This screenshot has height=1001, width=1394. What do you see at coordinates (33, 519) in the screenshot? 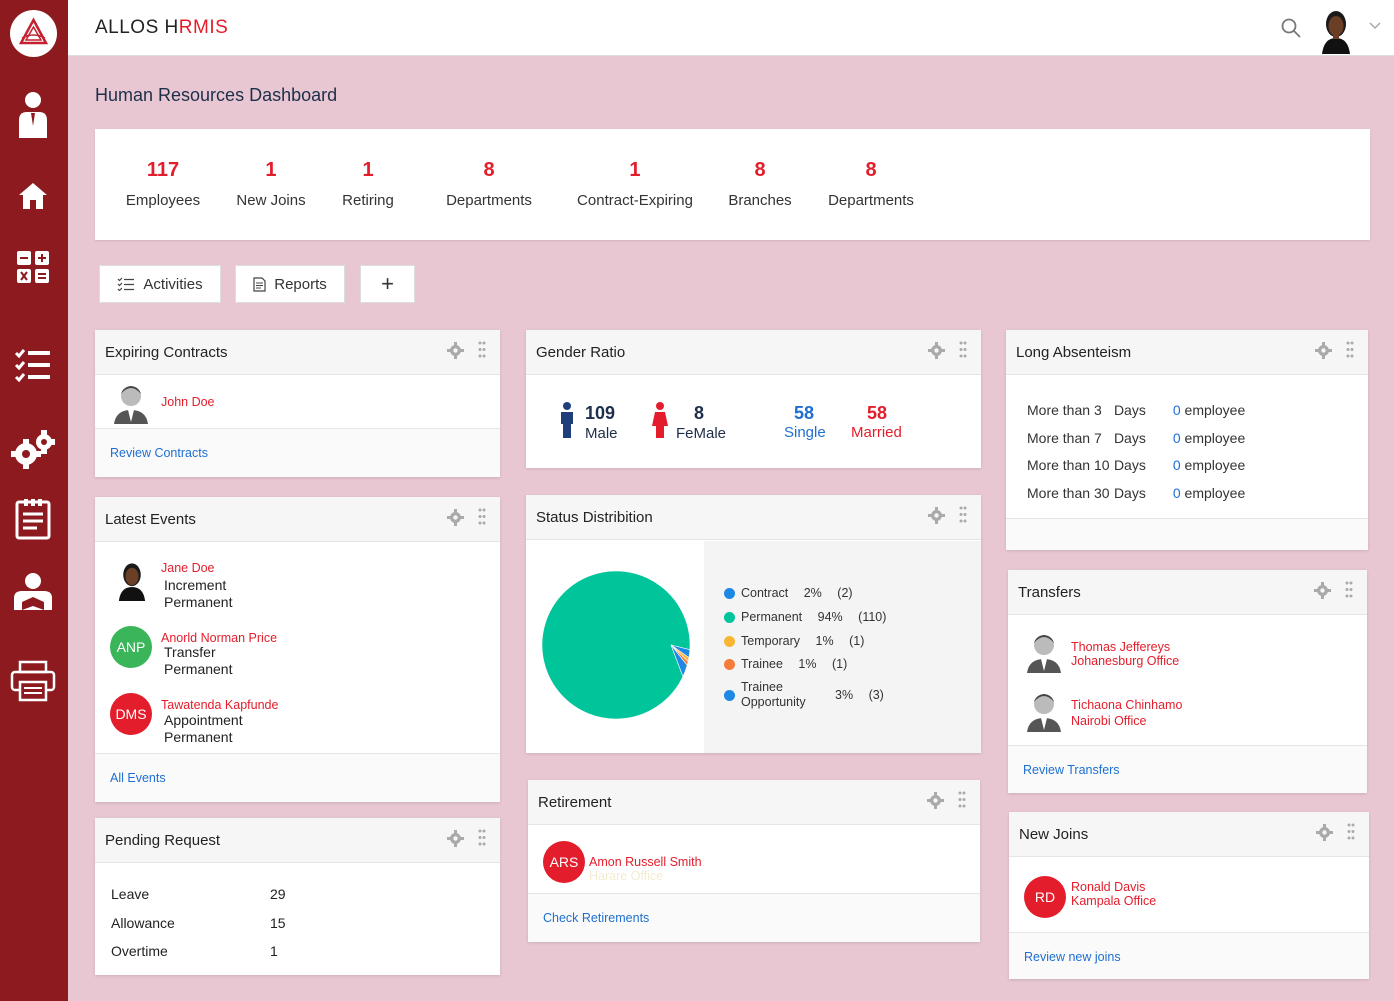
I see `report-sheet-icon` at bounding box center [33, 519].